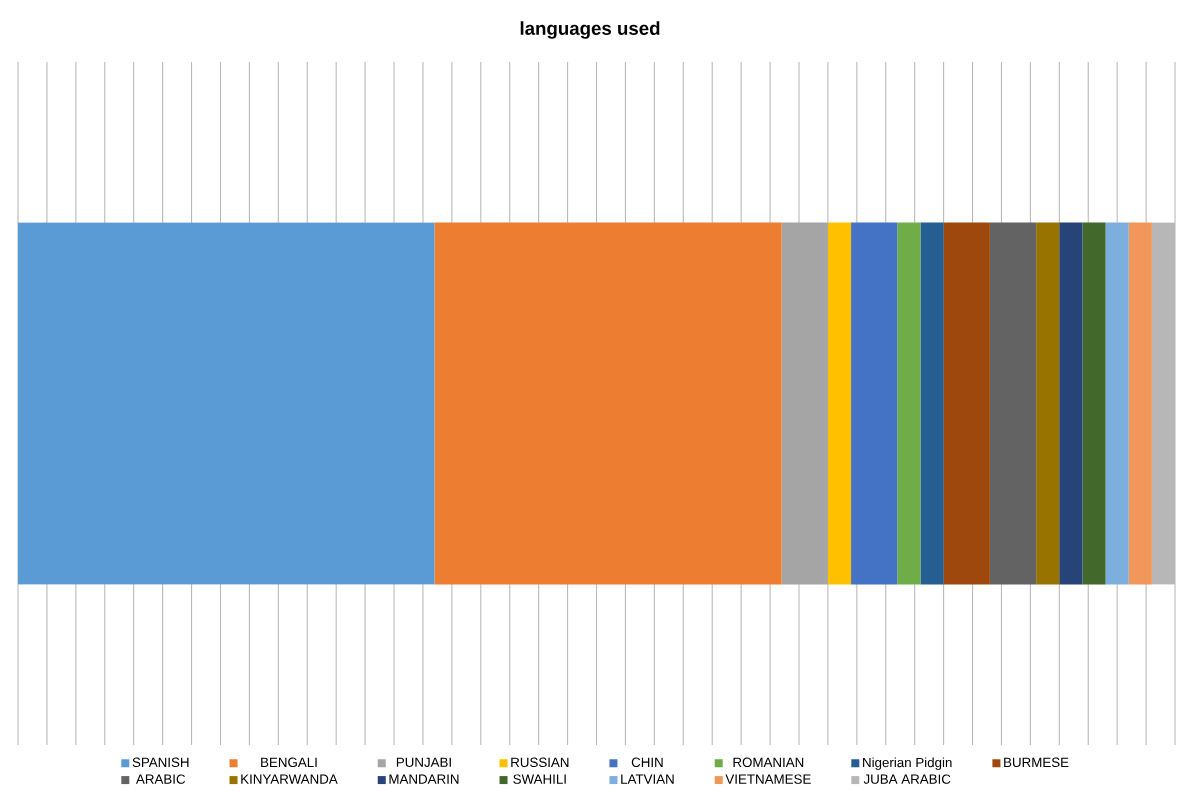 The height and width of the screenshot is (803, 1180). I want to click on legend-label: RUSSIAN, so click(540, 762).